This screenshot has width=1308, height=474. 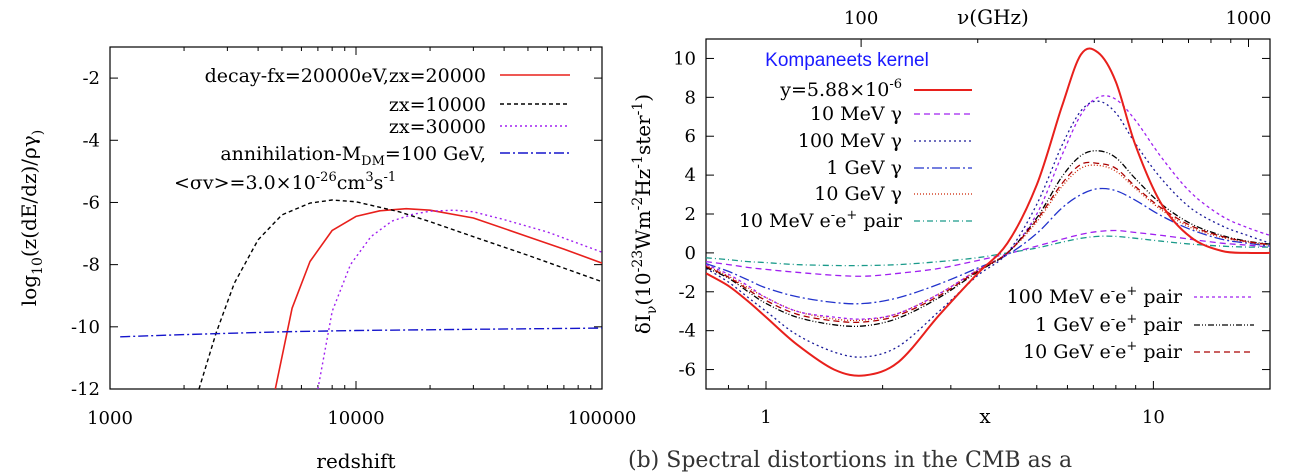 What do you see at coordinates (91, 202) in the screenshot?
I see `left-y-tick-label: -6` at bounding box center [91, 202].